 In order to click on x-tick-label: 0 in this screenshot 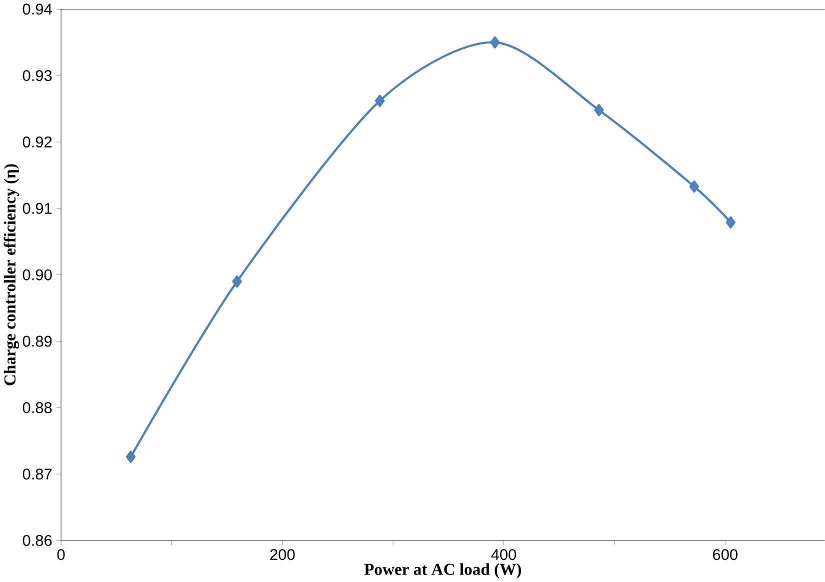, I will do `click(61, 554)`.